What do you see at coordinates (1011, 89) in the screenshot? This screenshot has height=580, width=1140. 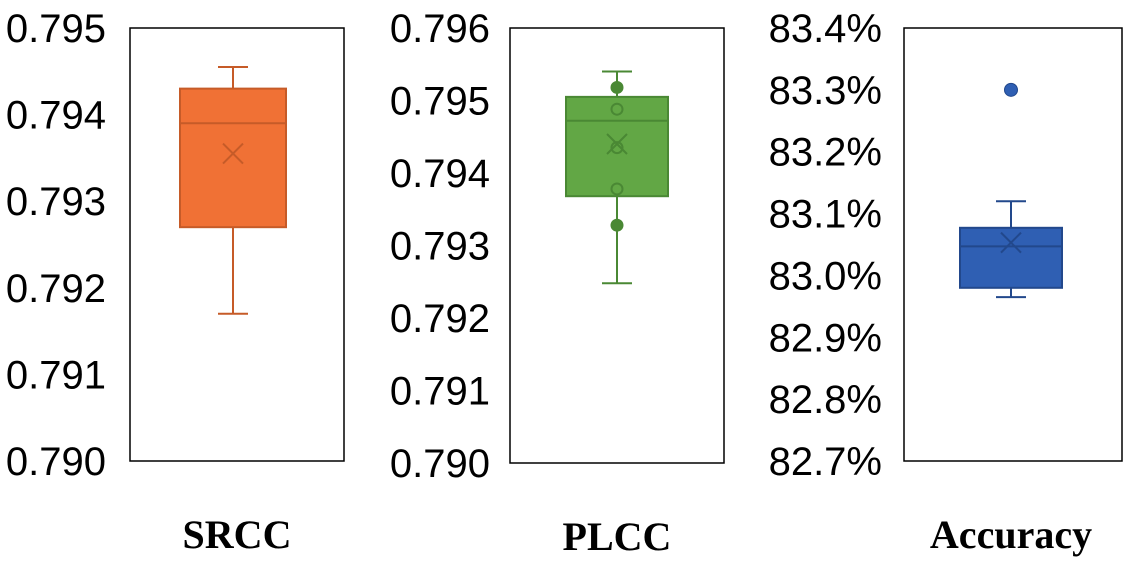 I see `accuracy-outlier-point` at bounding box center [1011, 89].